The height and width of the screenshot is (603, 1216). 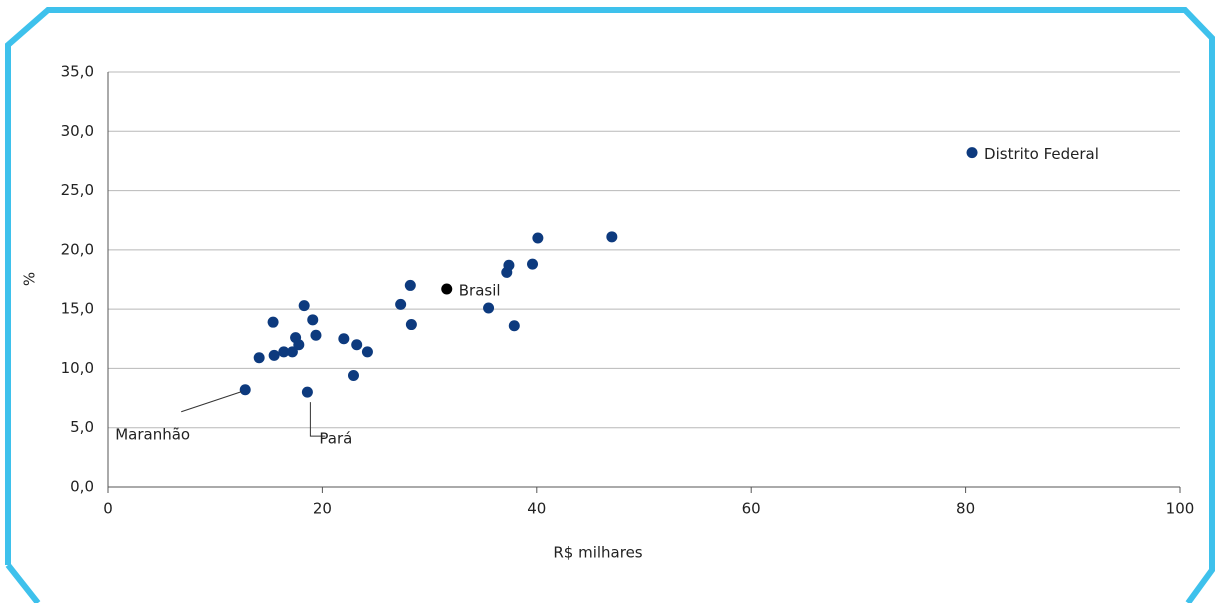 I want to click on x-tick-label: 80, so click(x=965, y=509).